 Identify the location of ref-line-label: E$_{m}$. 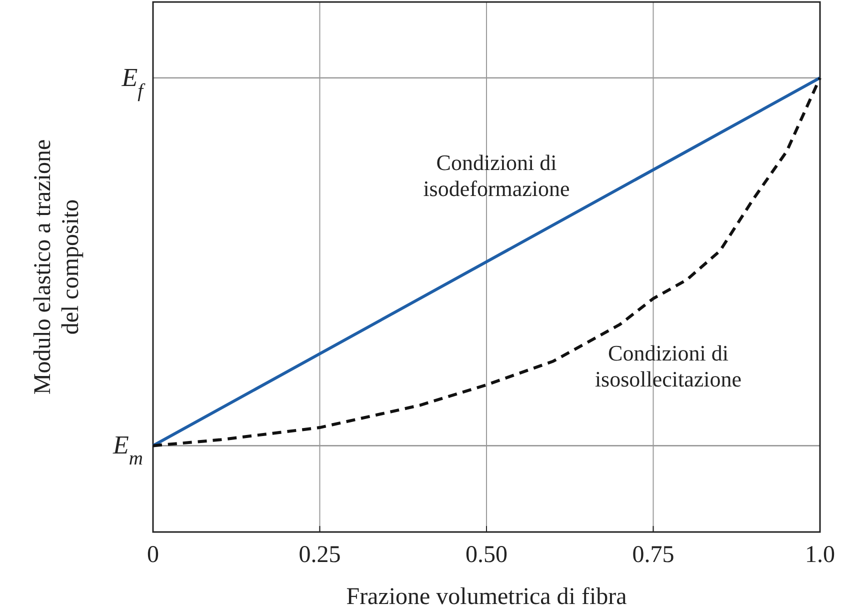
(127, 450).